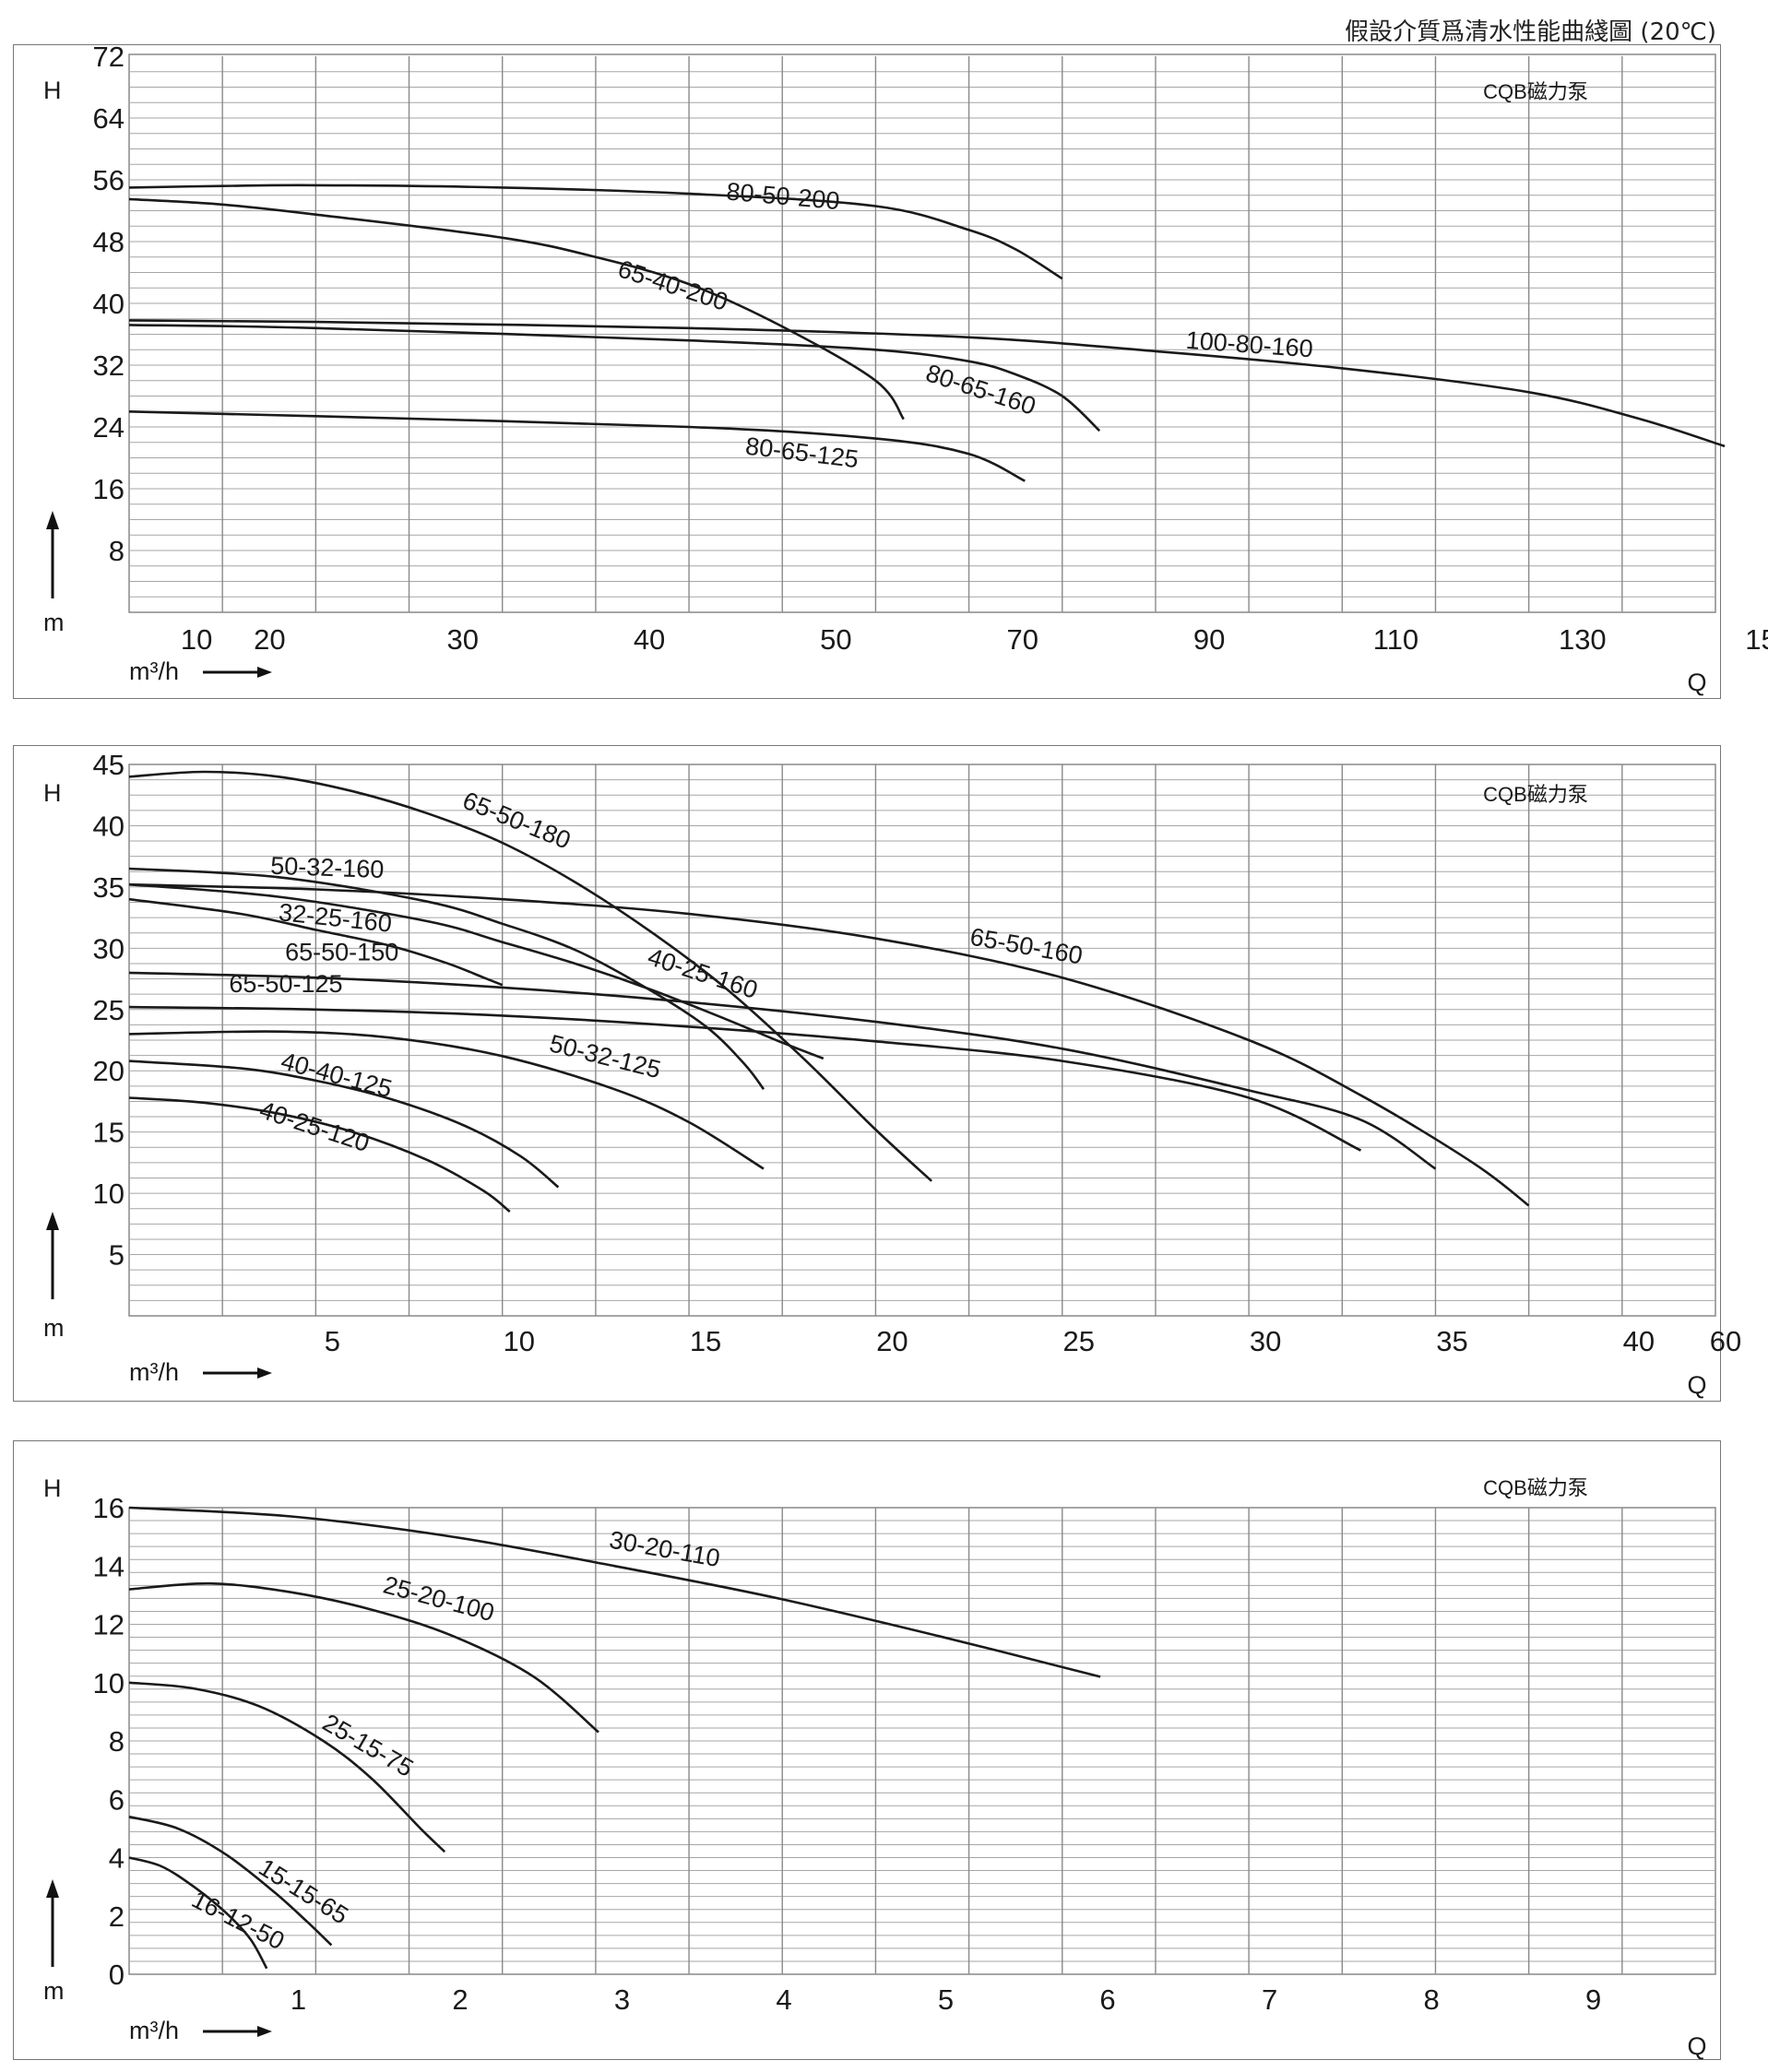  What do you see at coordinates (238, 1920) in the screenshot?
I see `curve-label-16-12-50: 16-12-50` at bounding box center [238, 1920].